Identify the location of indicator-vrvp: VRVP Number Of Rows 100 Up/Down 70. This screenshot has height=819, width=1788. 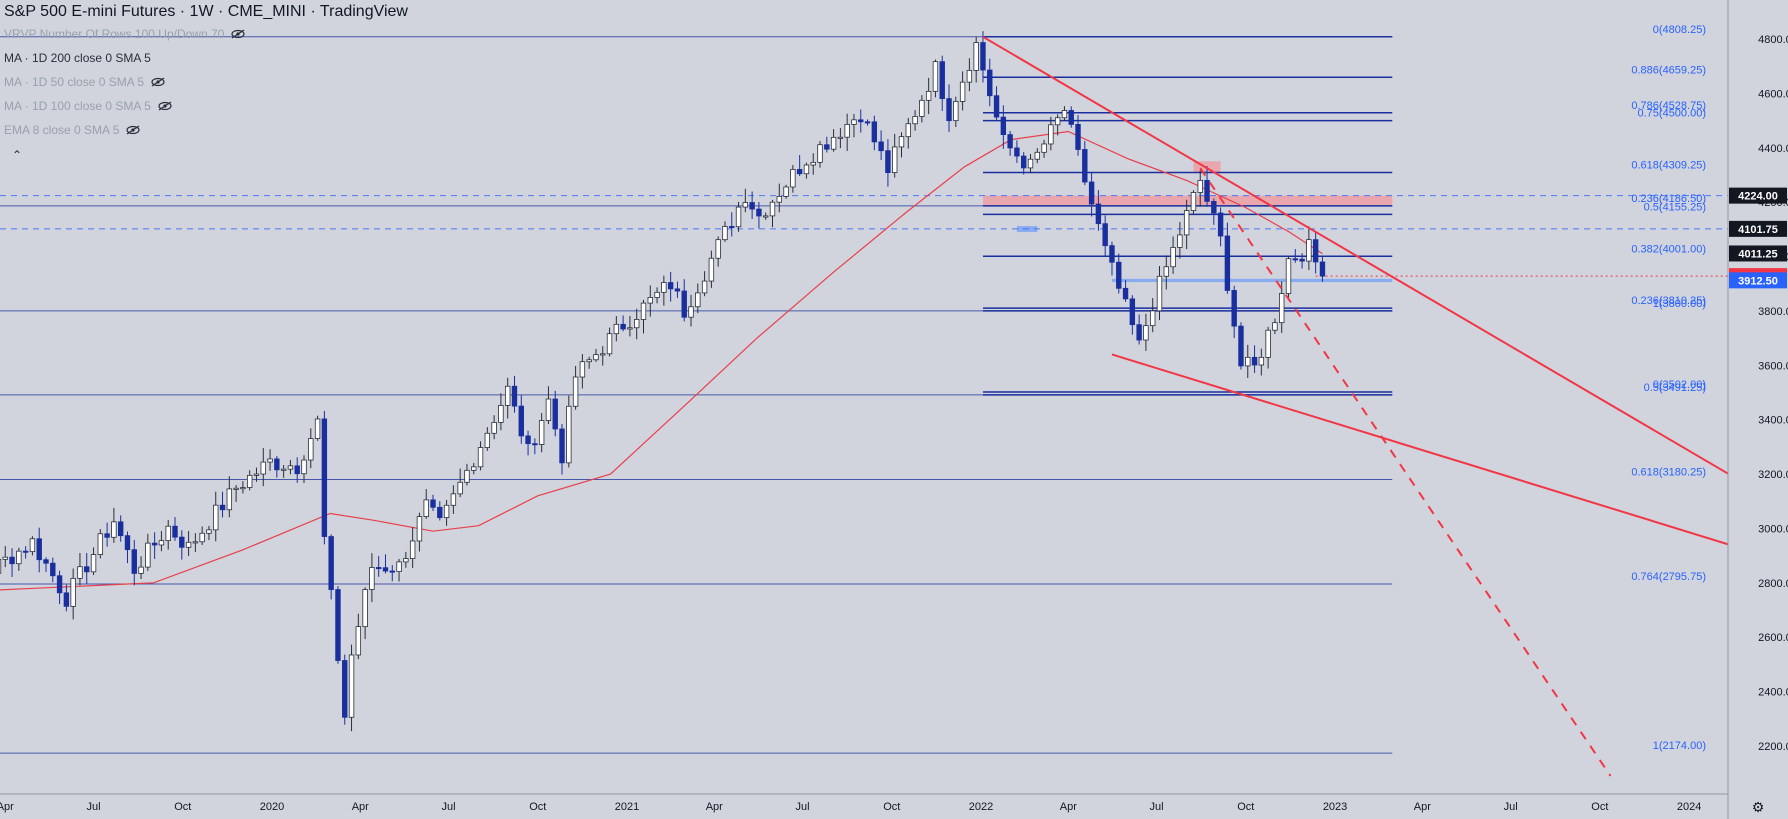
(125, 34).